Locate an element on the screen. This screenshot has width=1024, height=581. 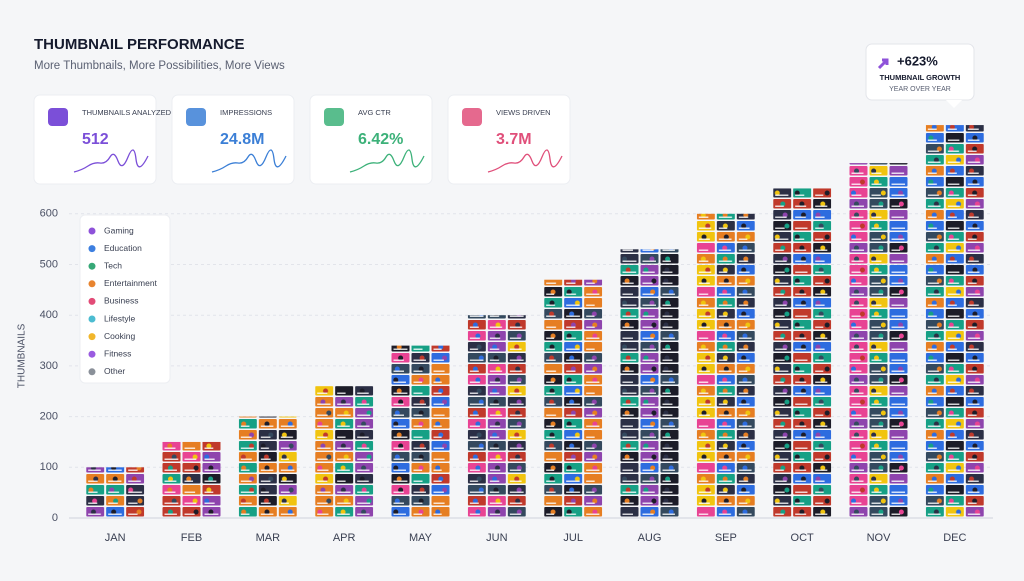
card-value: 3.7M is located at coordinates (514, 139).